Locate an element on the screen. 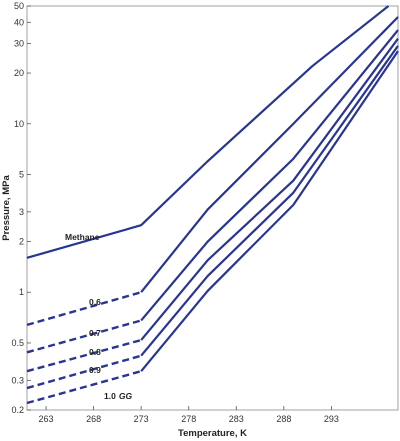  series-label: 0.8 is located at coordinates (95, 352).